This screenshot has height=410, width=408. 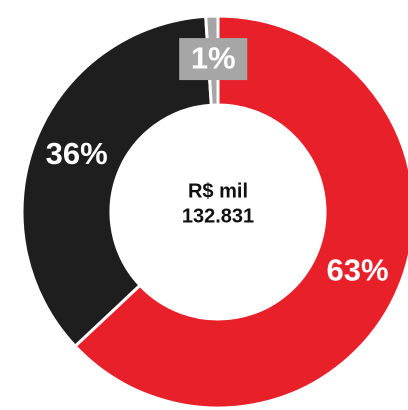 What do you see at coordinates (218, 216) in the screenshot?
I see `center-total: 132.831` at bounding box center [218, 216].